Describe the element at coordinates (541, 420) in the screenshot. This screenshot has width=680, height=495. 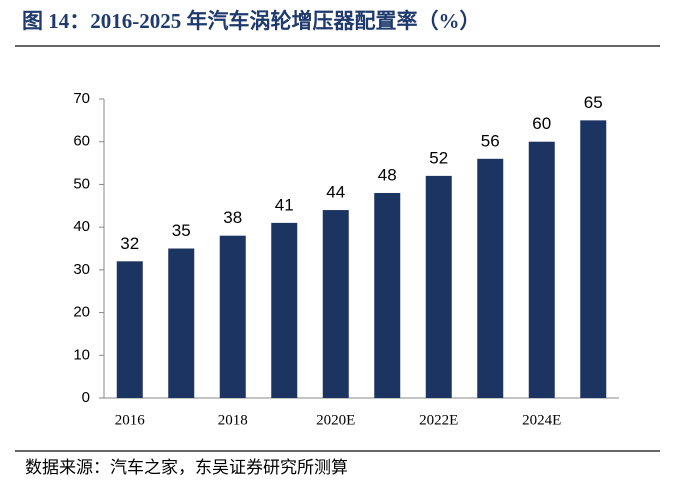
I see `x-tick-label: 2024E` at that location.